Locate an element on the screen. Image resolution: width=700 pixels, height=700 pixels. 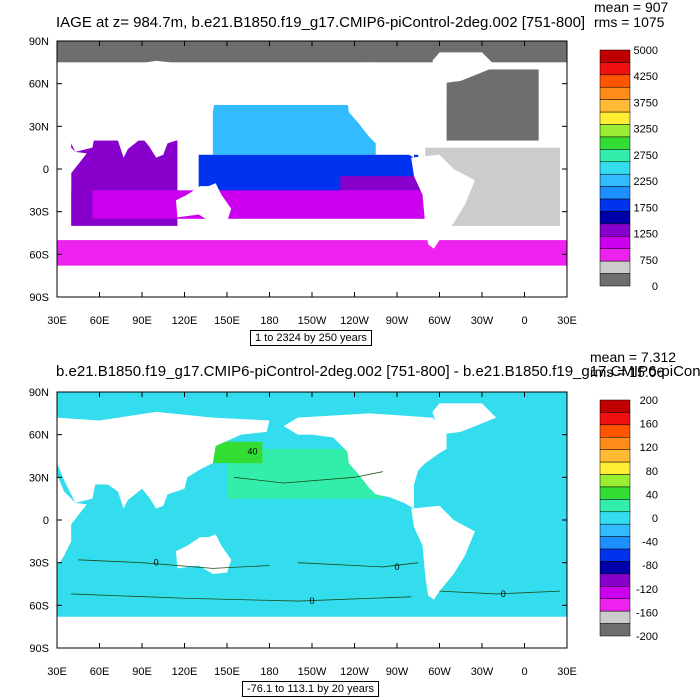
x-tick-label: 150E is located at coordinates (227, 321).